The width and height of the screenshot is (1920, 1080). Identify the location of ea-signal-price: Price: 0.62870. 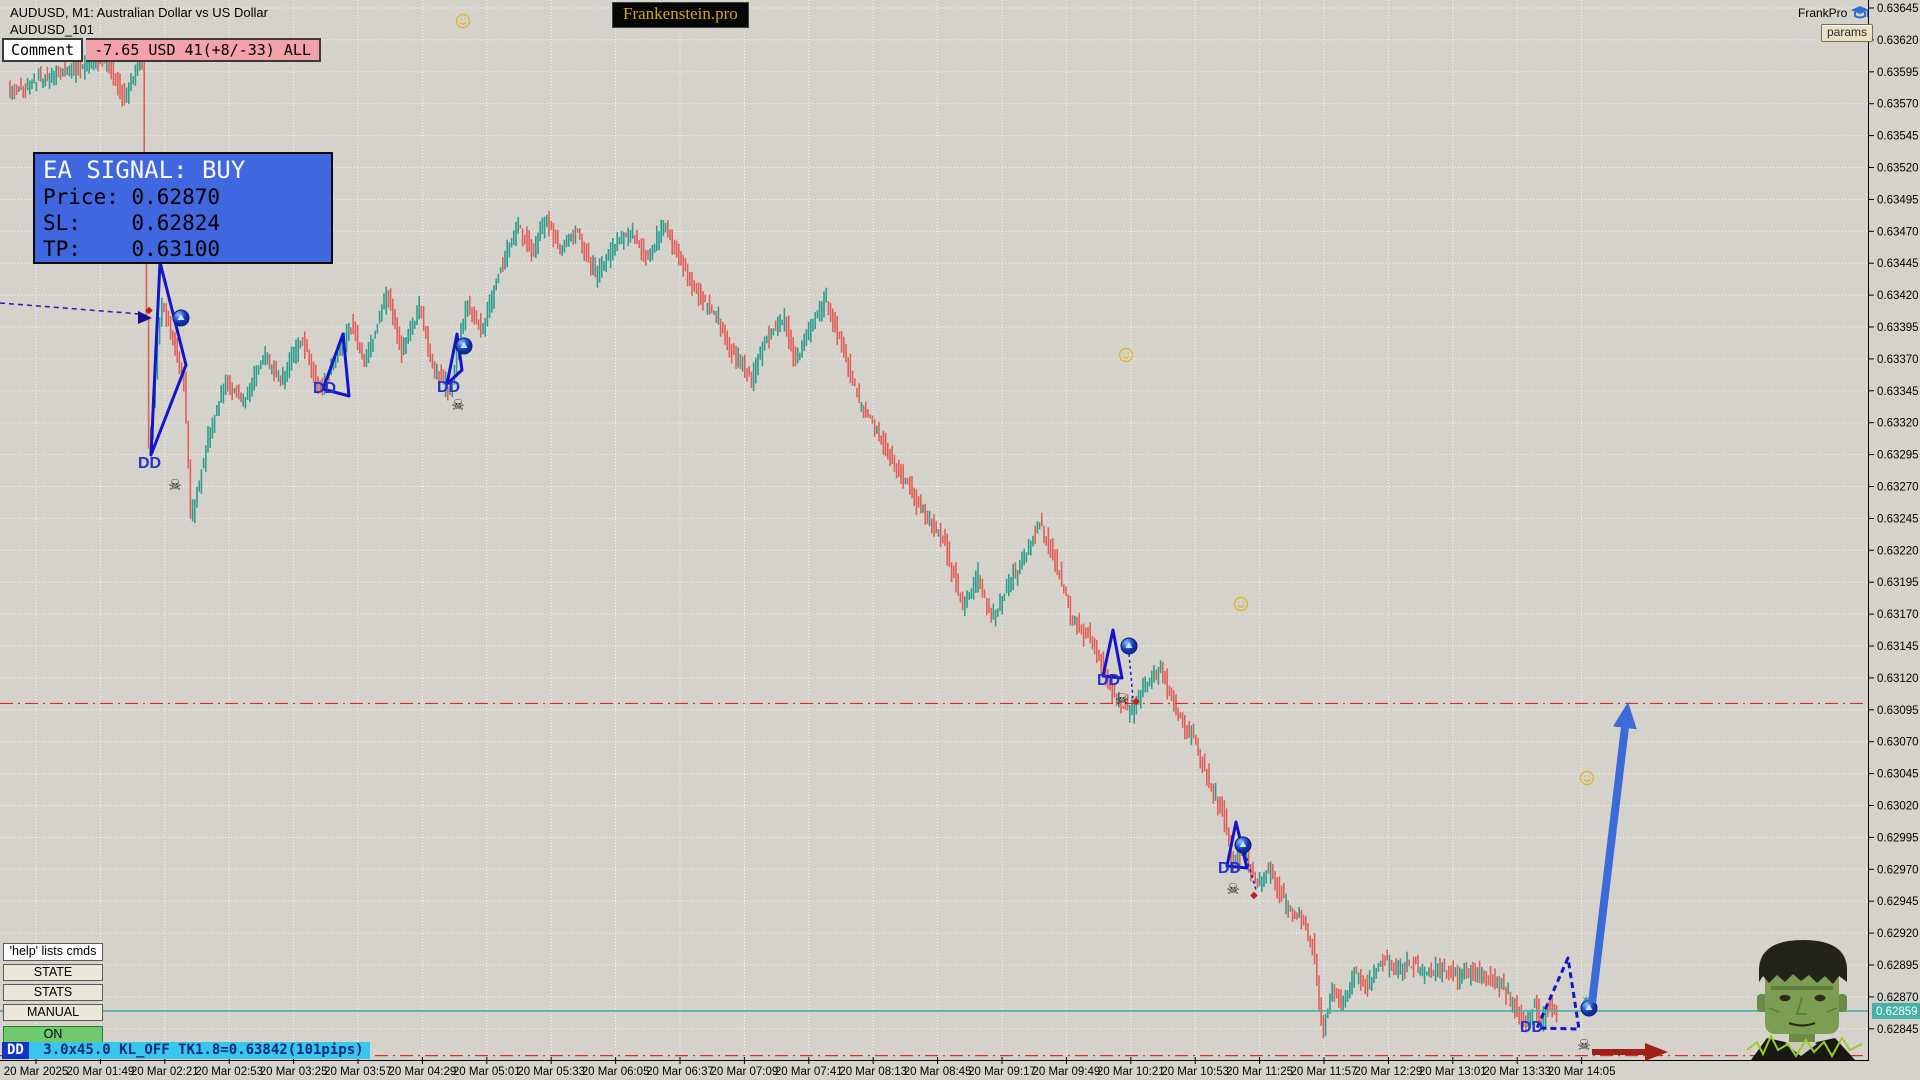
(132, 197).